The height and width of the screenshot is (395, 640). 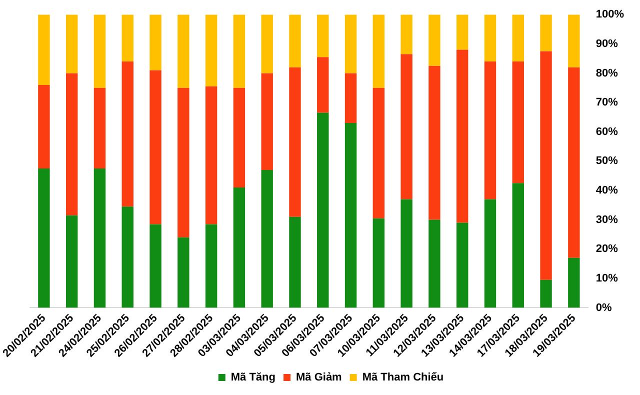 What do you see at coordinates (610, 14) in the screenshot?
I see `y-tick-label: 100%` at bounding box center [610, 14].